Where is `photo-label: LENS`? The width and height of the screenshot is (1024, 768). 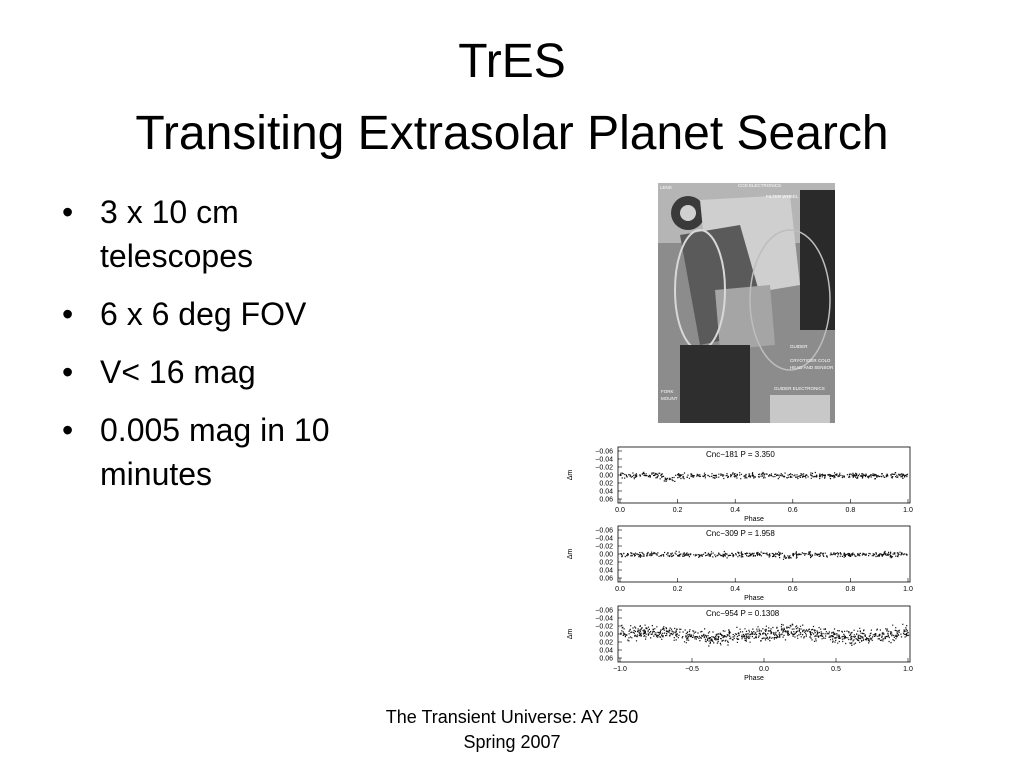 photo-label: LENS is located at coordinates (666, 187).